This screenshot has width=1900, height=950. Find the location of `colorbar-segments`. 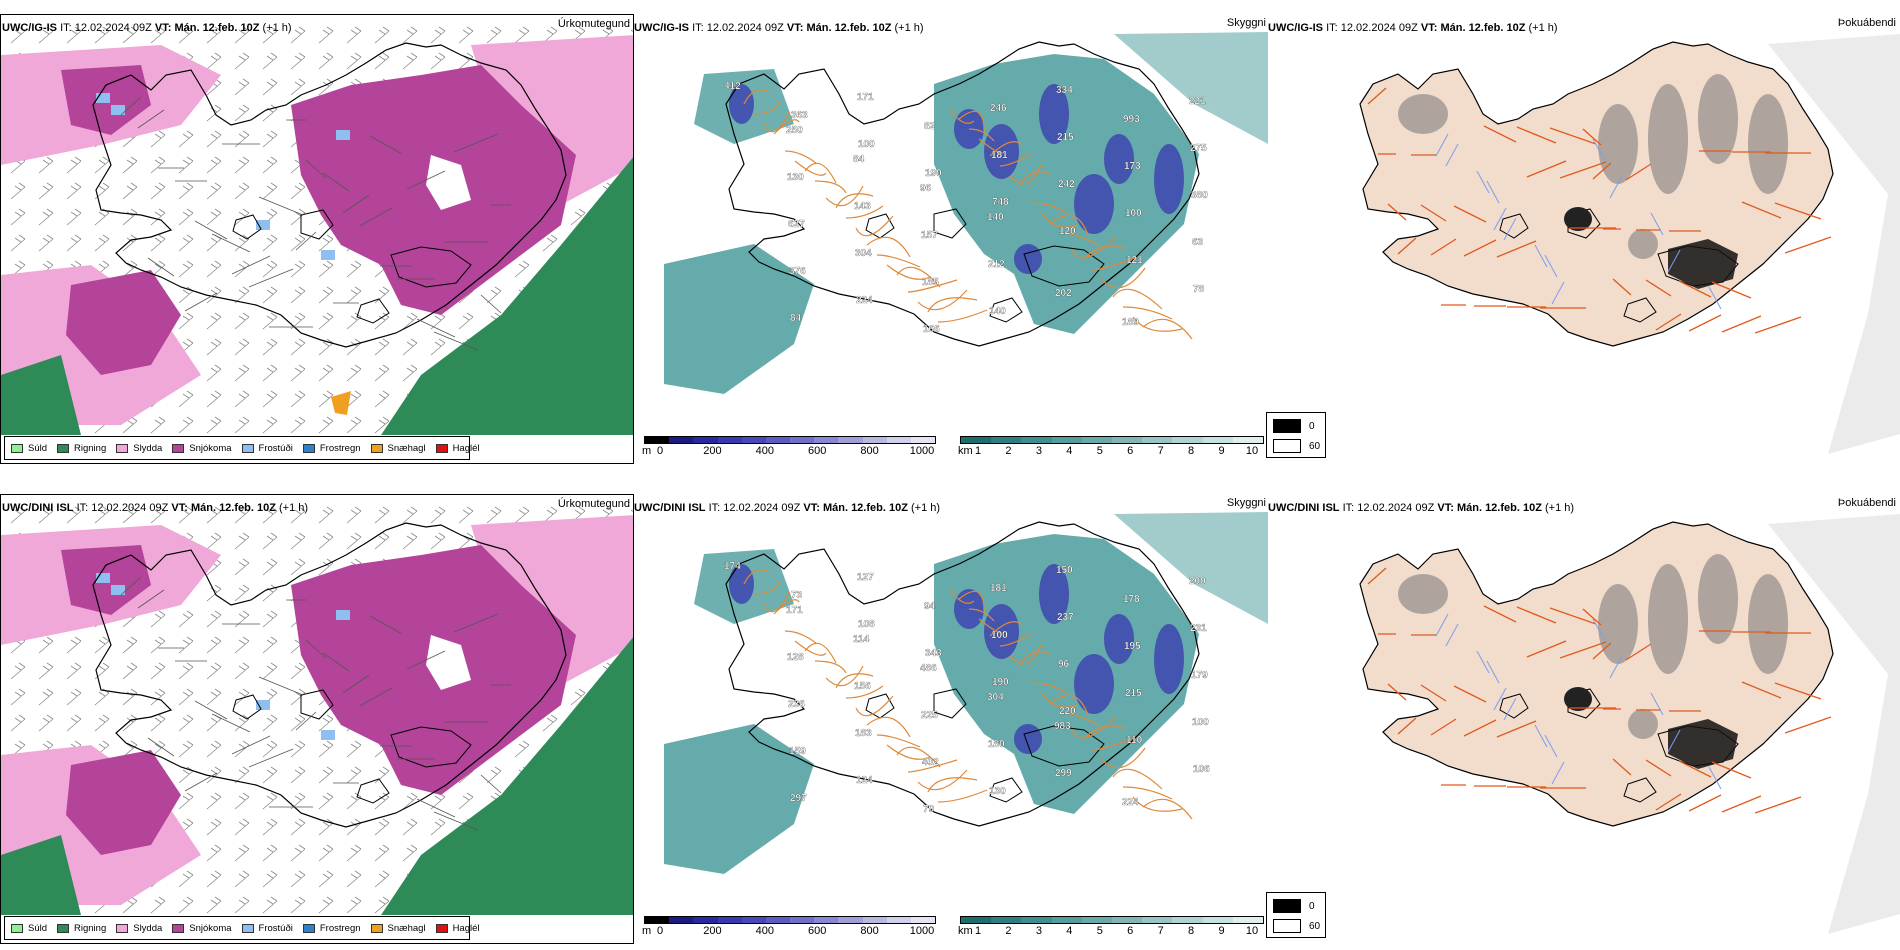

colorbar-segments is located at coordinates (1112, 920).